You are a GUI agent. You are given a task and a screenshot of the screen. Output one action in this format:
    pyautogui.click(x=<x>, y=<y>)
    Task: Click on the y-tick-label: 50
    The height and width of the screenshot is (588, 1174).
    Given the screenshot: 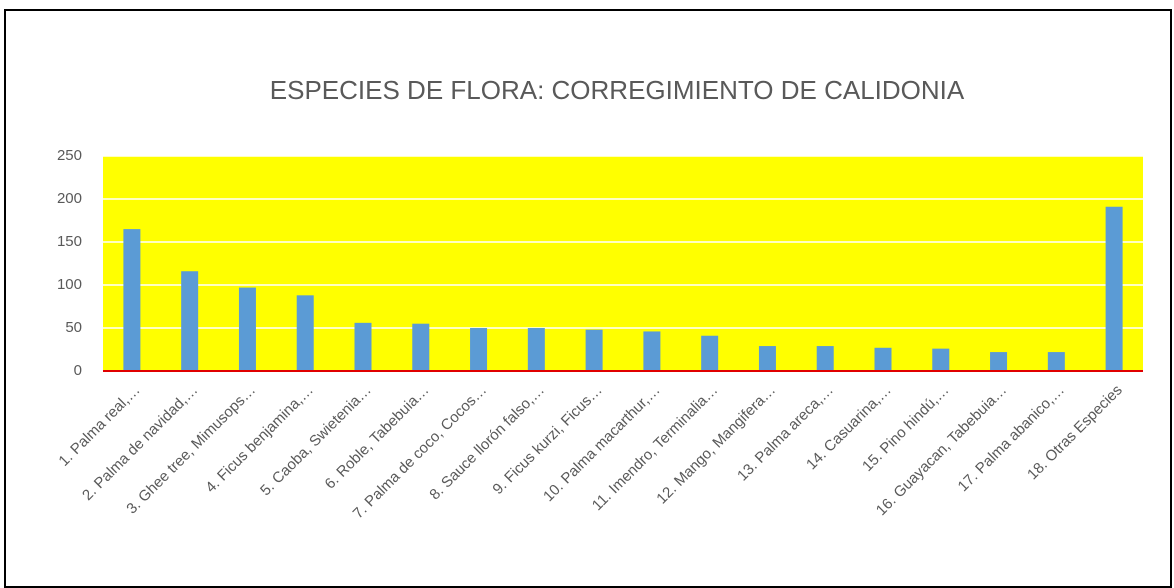 What is the action you would take?
    pyautogui.click(x=73, y=327)
    